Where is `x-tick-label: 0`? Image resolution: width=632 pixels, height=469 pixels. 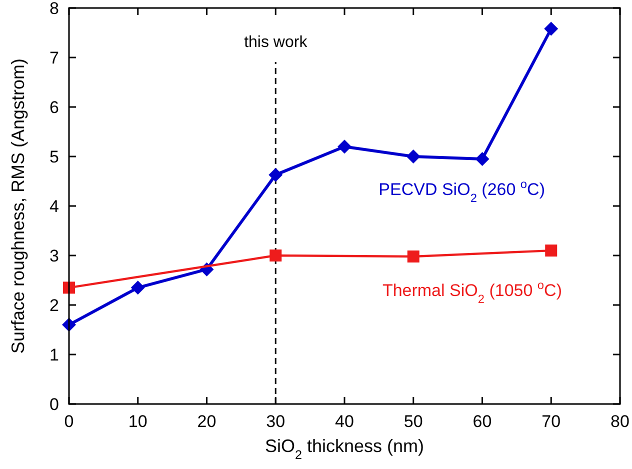
x-tick-label: 0 is located at coordinates (69, 421).